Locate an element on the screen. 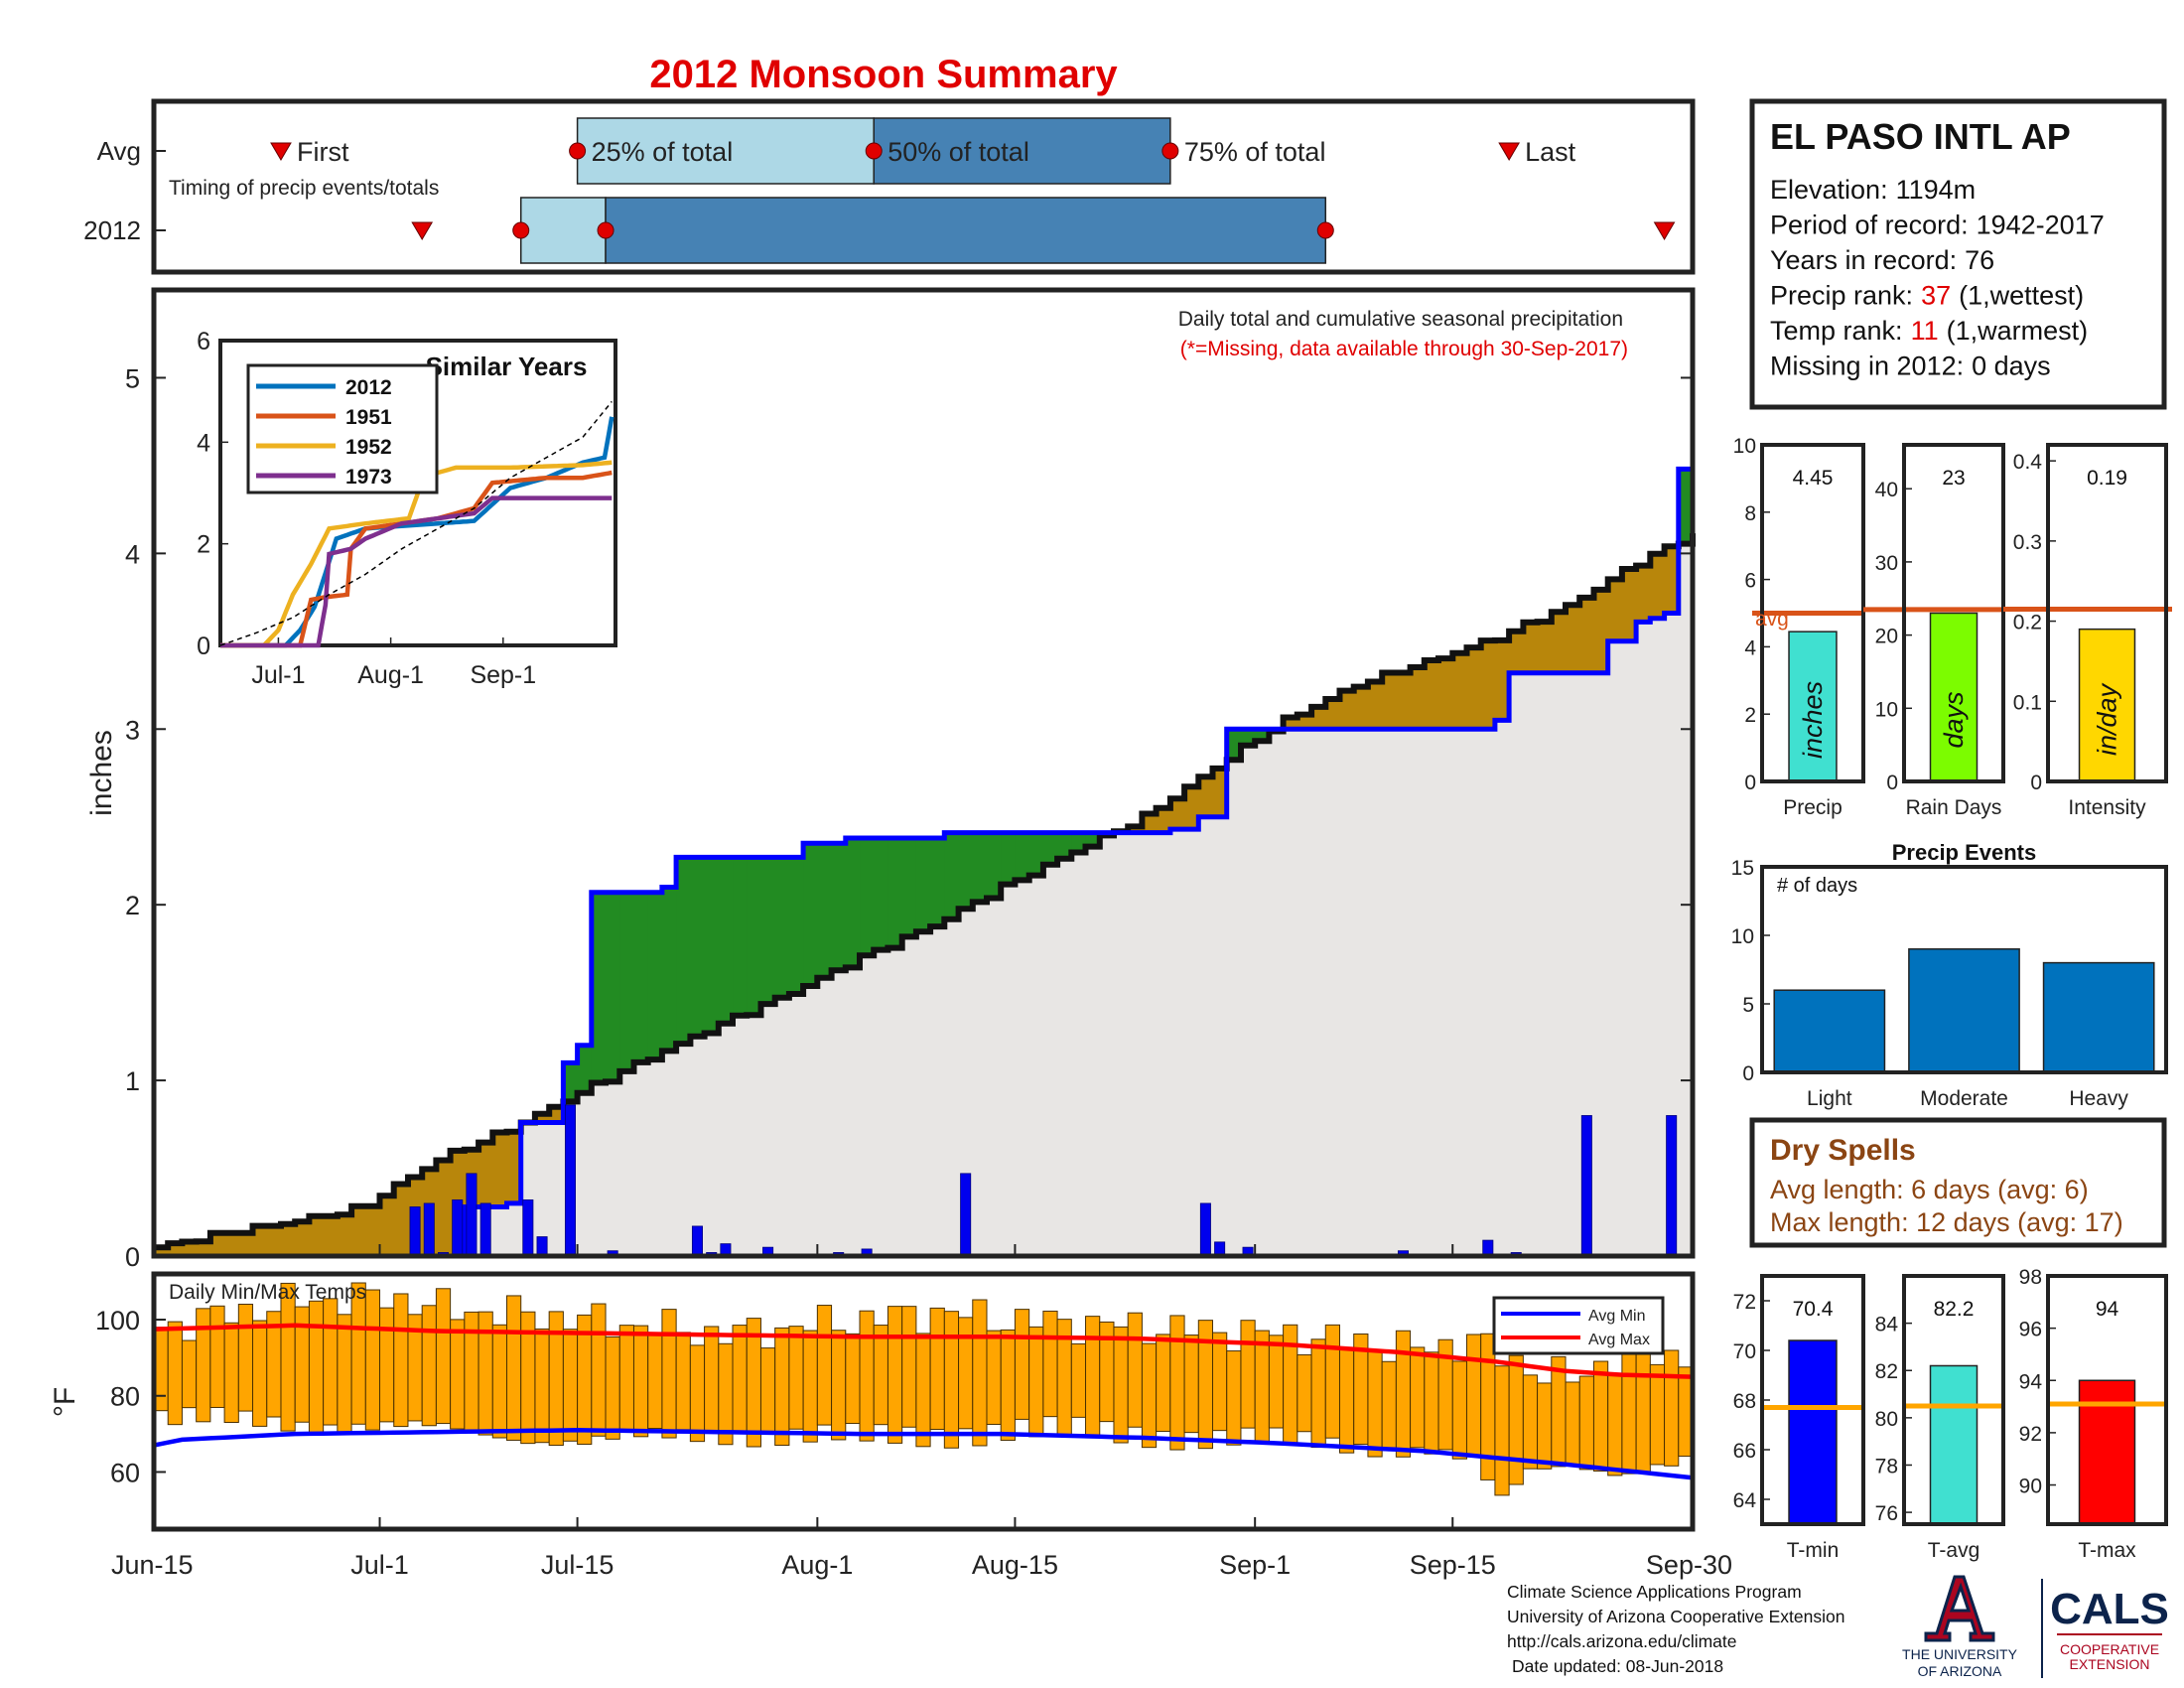  cals-line1: COOPERATIVE is located at coordinates (2109, 1649).